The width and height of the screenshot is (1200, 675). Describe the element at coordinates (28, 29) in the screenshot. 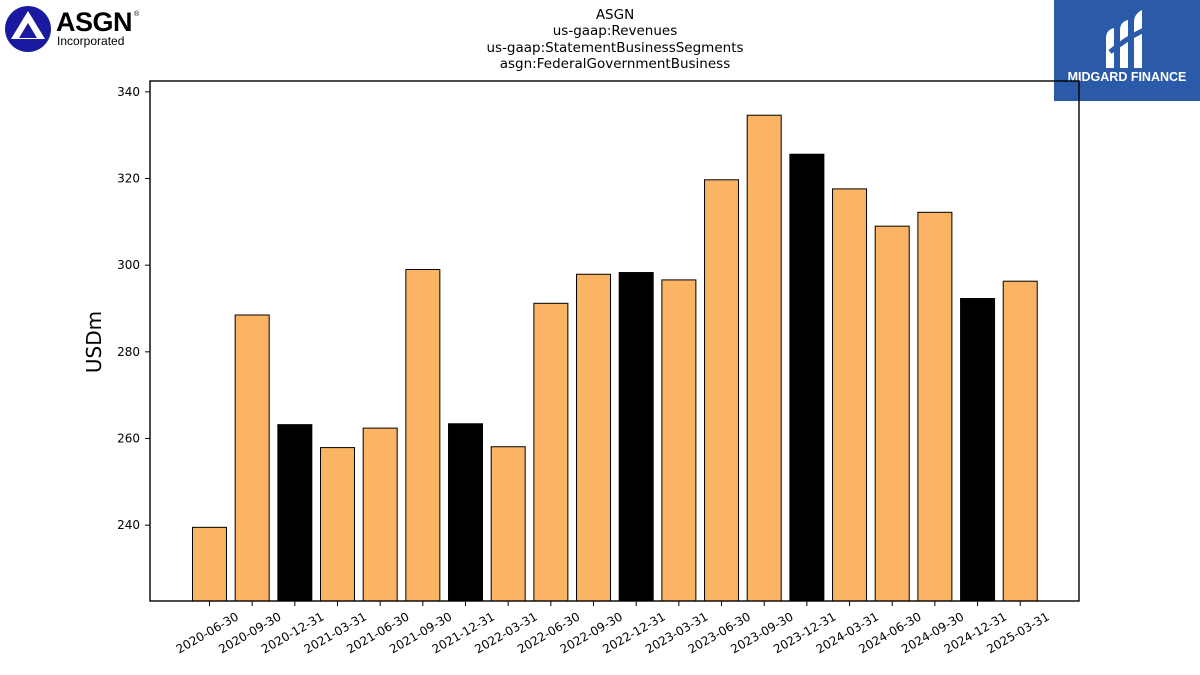

I see `asgn-logo-icon` at that location.